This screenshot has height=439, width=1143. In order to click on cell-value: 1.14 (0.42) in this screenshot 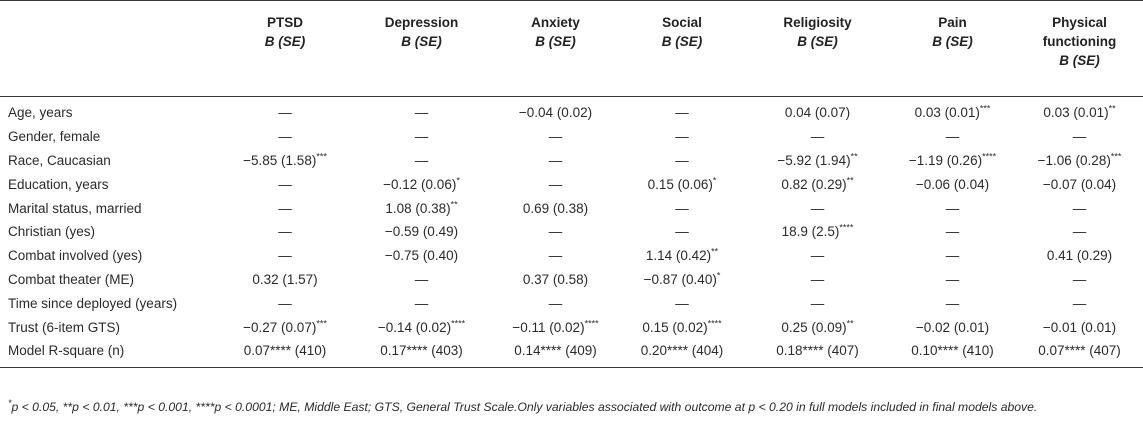, I will do `click(678, 256)`.